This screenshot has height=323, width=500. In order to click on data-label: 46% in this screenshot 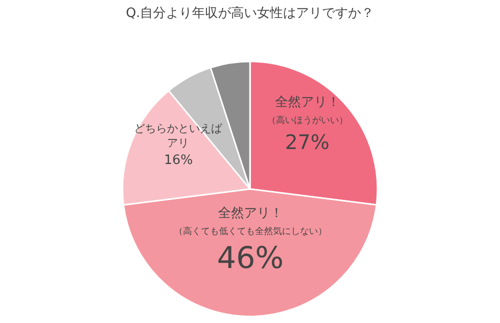, I will do `click(250, 258)`.